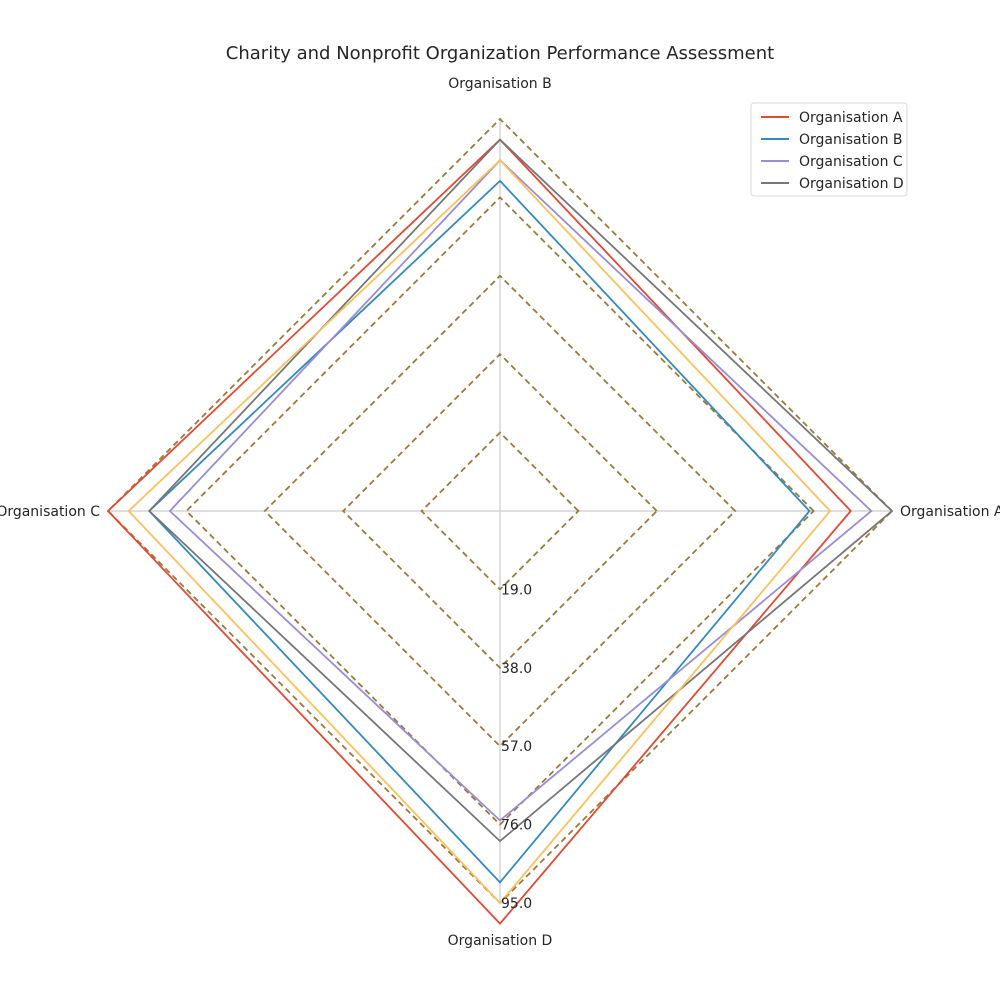  I want to click on r-tick-label: 57.0, so click(516, 747).